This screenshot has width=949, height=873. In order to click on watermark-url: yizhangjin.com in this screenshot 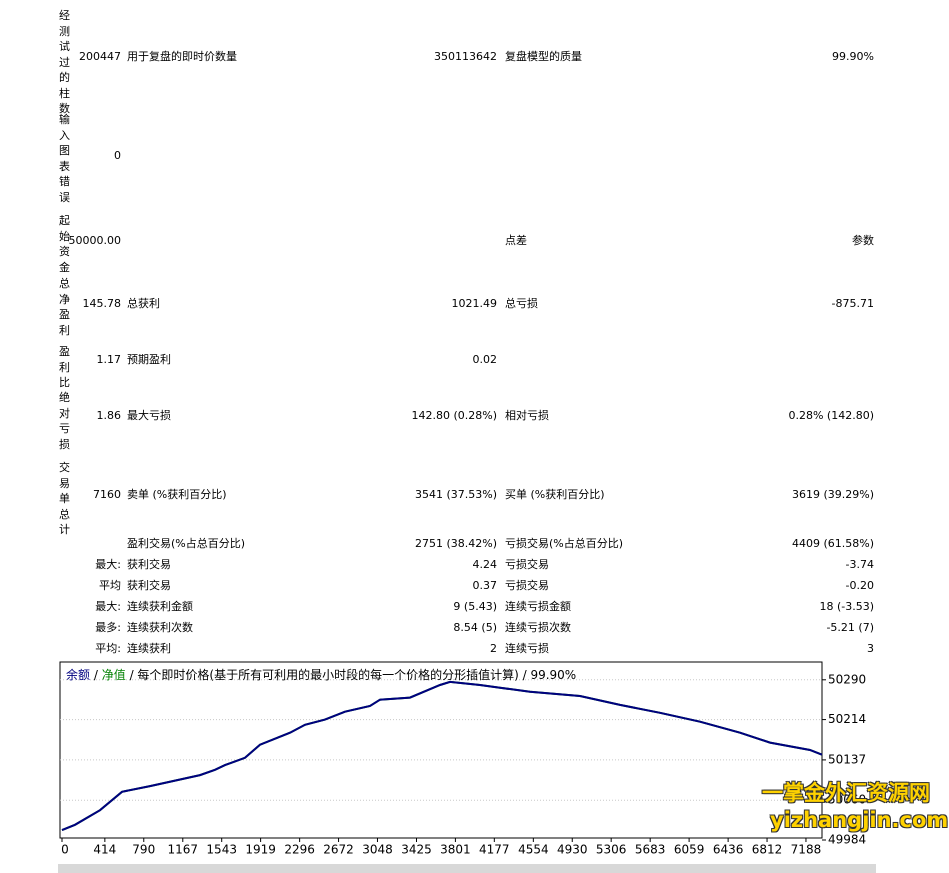, I will do `click(859, 820)`.